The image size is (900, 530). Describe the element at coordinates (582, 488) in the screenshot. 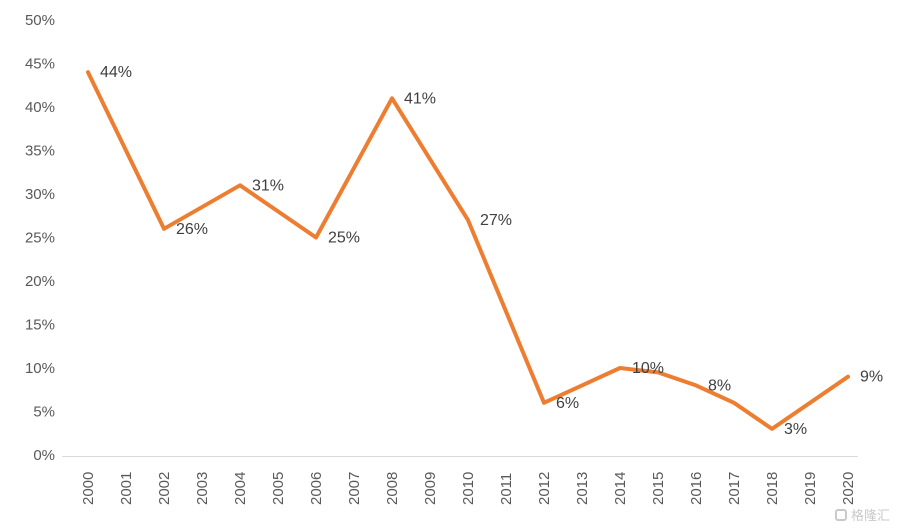

I see `x-tick-label: 2013` at that location.